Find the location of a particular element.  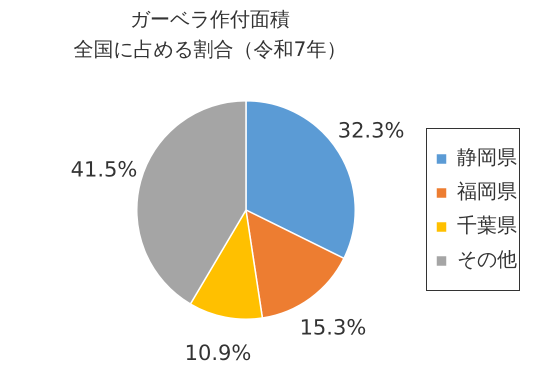

legend-label: 福岡県 is located at coordinates (487, 191).